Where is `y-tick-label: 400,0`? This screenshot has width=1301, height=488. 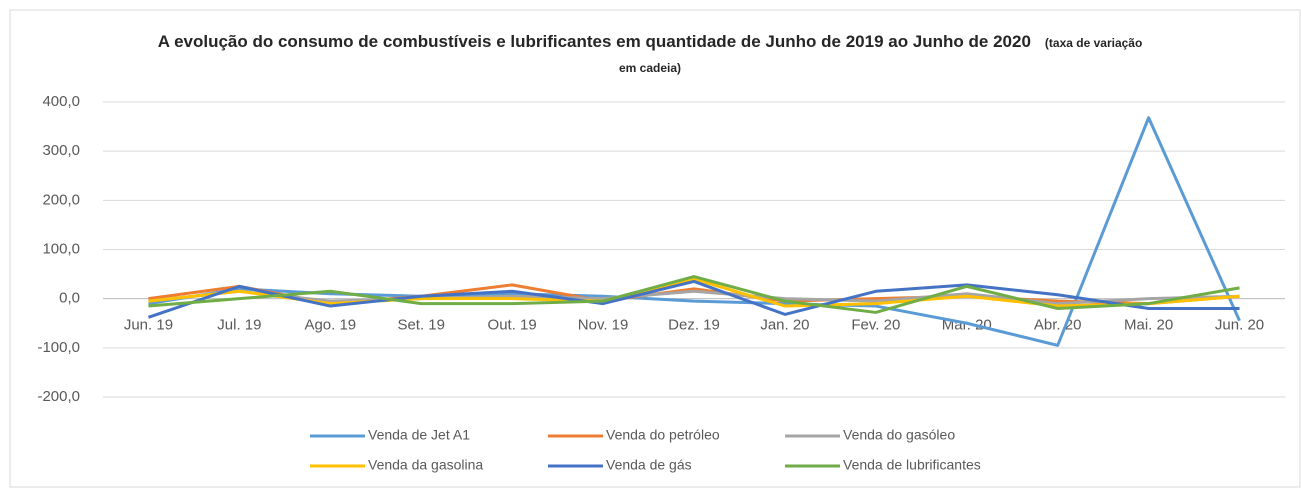
y-tick-label: 400,0 is located at coordinates (61, 101).